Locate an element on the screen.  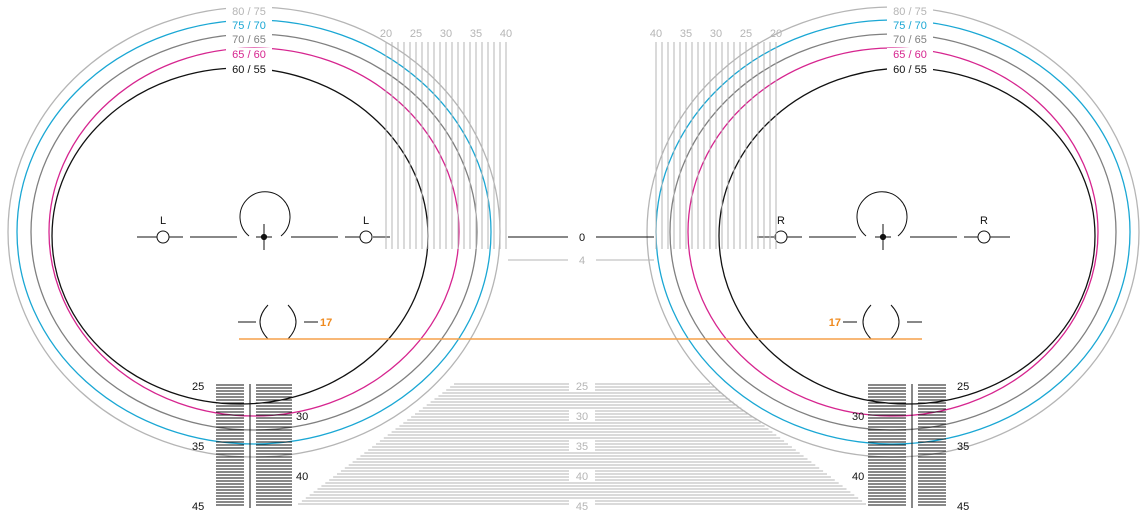
bottom-scale-label: 45 is located at coordinates (582, 507).